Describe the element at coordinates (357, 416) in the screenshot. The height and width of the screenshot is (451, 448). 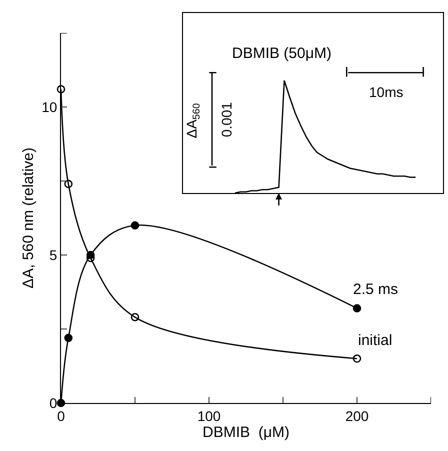
I see `x-tick-label: 200` at that location.